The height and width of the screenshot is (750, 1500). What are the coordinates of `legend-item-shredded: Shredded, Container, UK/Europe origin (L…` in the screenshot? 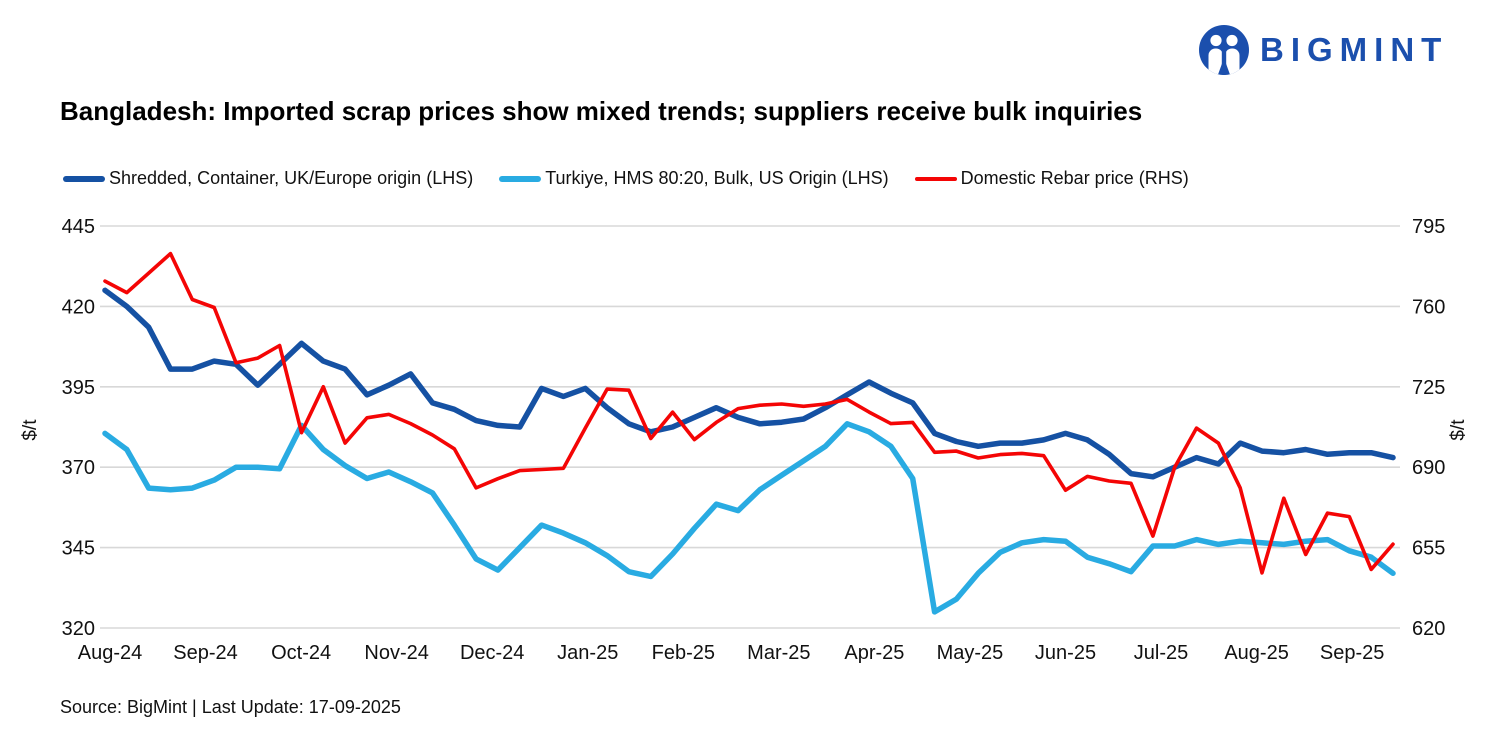 It's located at (268, 178).